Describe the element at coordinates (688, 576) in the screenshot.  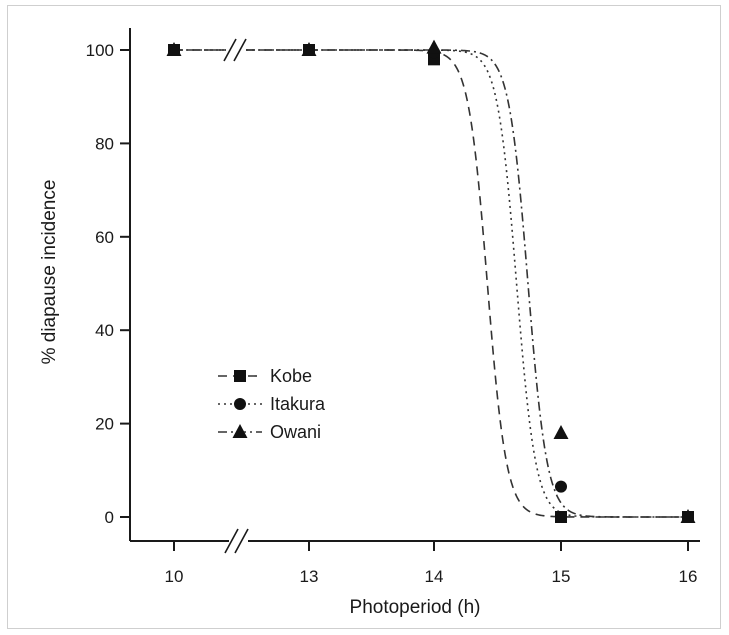
I see `x-tick-label: 16` at that location.